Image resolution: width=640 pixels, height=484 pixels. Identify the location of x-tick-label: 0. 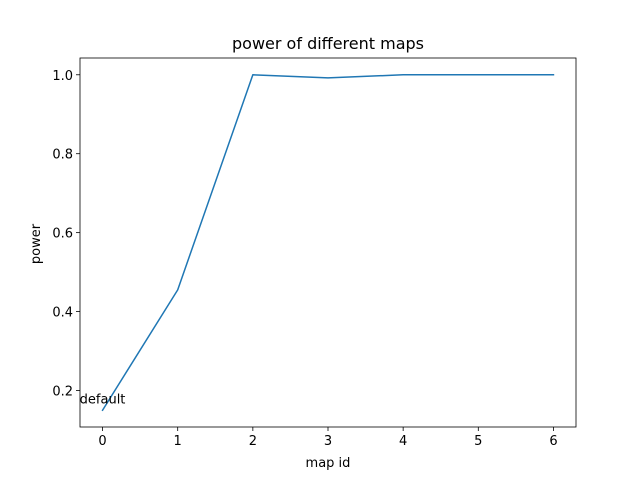
(102, 441).